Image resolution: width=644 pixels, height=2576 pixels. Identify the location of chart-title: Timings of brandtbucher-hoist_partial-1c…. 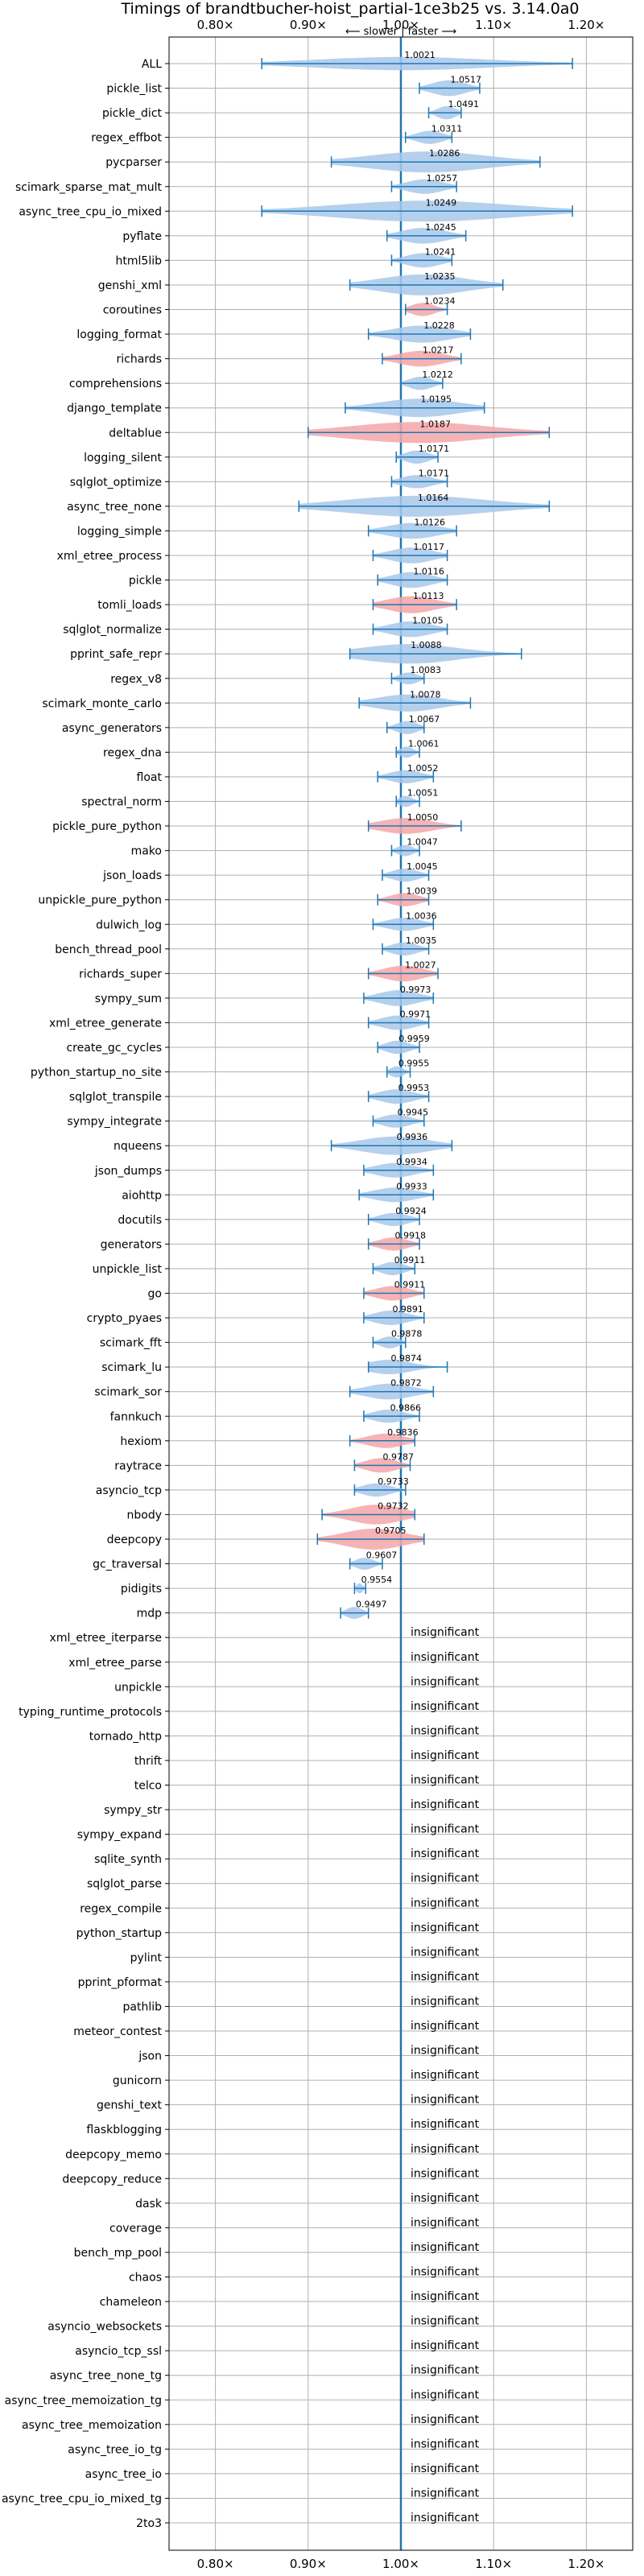
(349, 9).